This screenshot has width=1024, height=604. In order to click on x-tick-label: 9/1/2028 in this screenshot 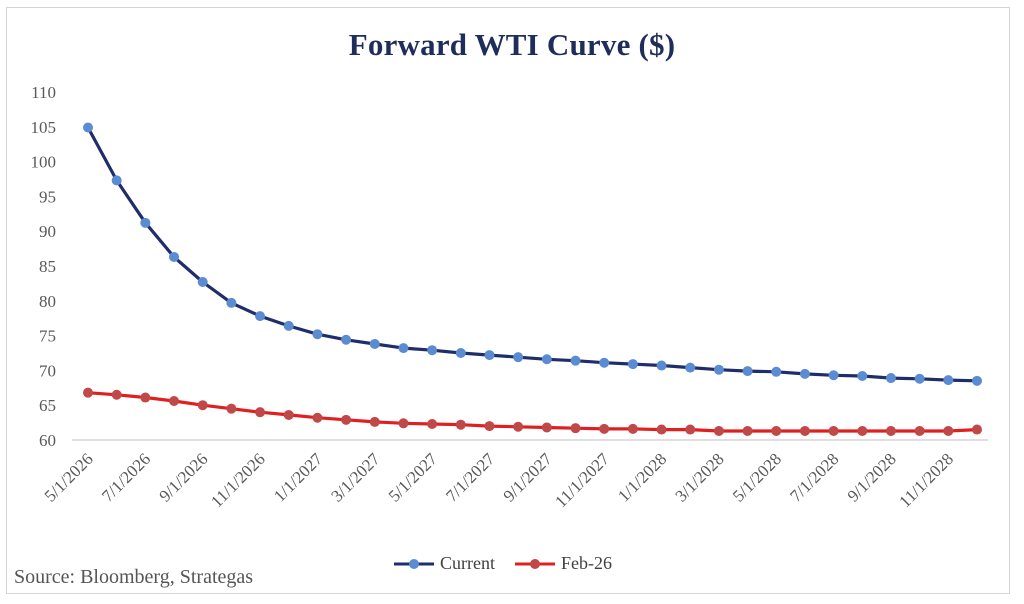, I will do `click(872, 477)`.